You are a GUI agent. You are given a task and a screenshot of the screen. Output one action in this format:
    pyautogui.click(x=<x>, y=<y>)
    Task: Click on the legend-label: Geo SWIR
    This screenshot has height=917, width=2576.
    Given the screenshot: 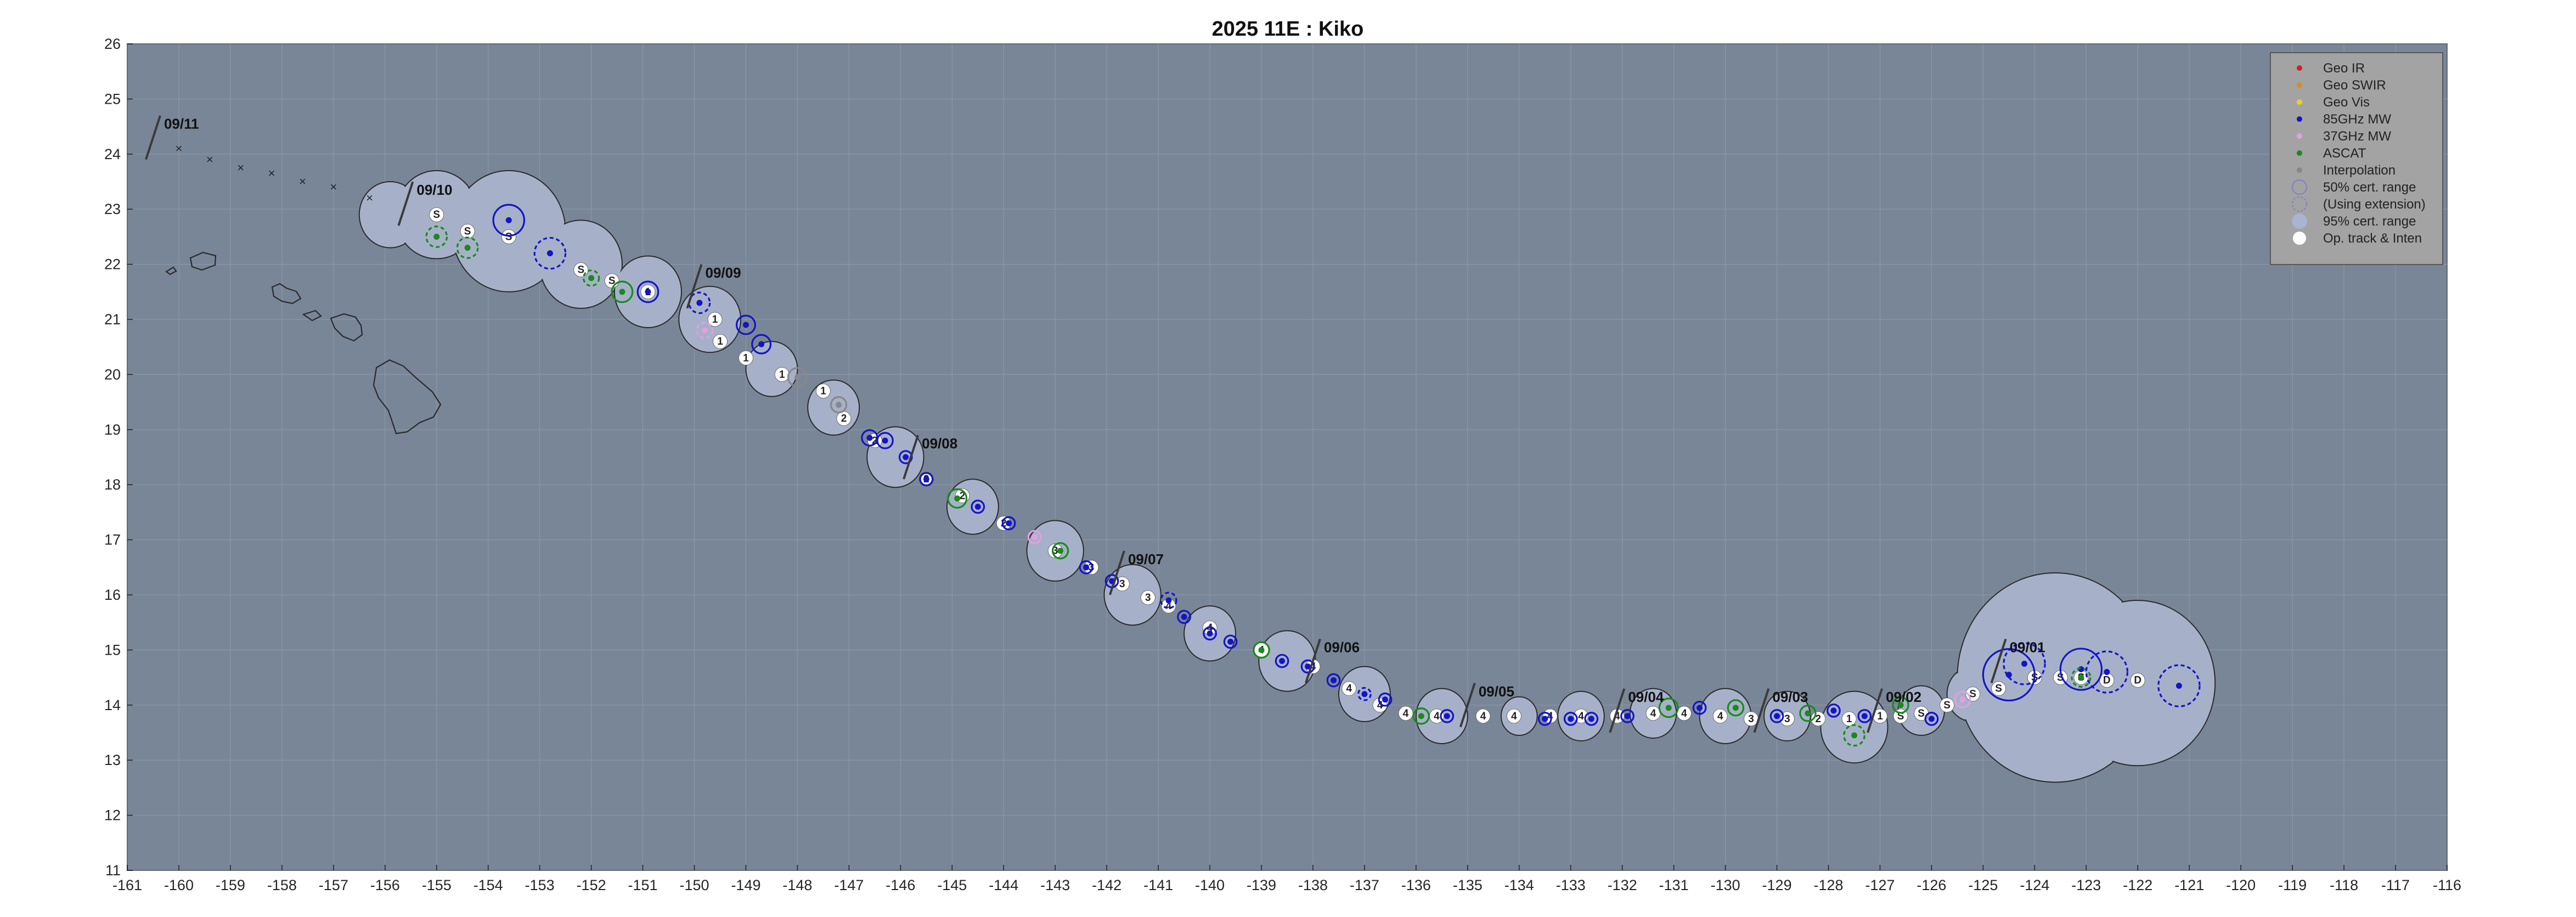 What is the action you would take?
    pyautogui.click(x=2355, y=85)
    